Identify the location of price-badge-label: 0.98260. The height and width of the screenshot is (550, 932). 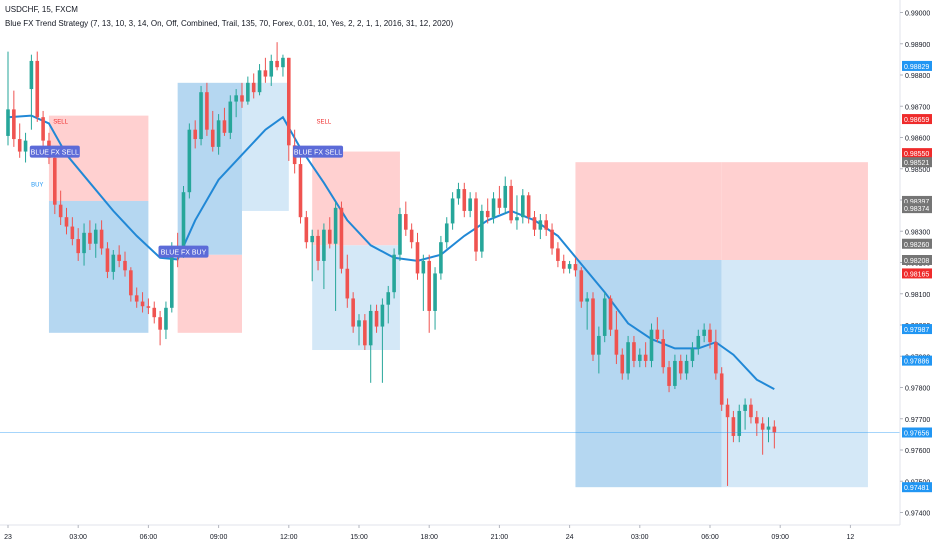
(916, 245).